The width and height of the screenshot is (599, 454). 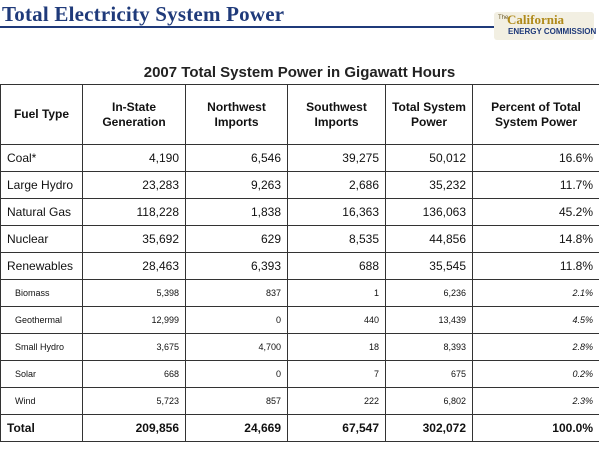 I want to click on table-cell: 837, so click(x=236, y=293).